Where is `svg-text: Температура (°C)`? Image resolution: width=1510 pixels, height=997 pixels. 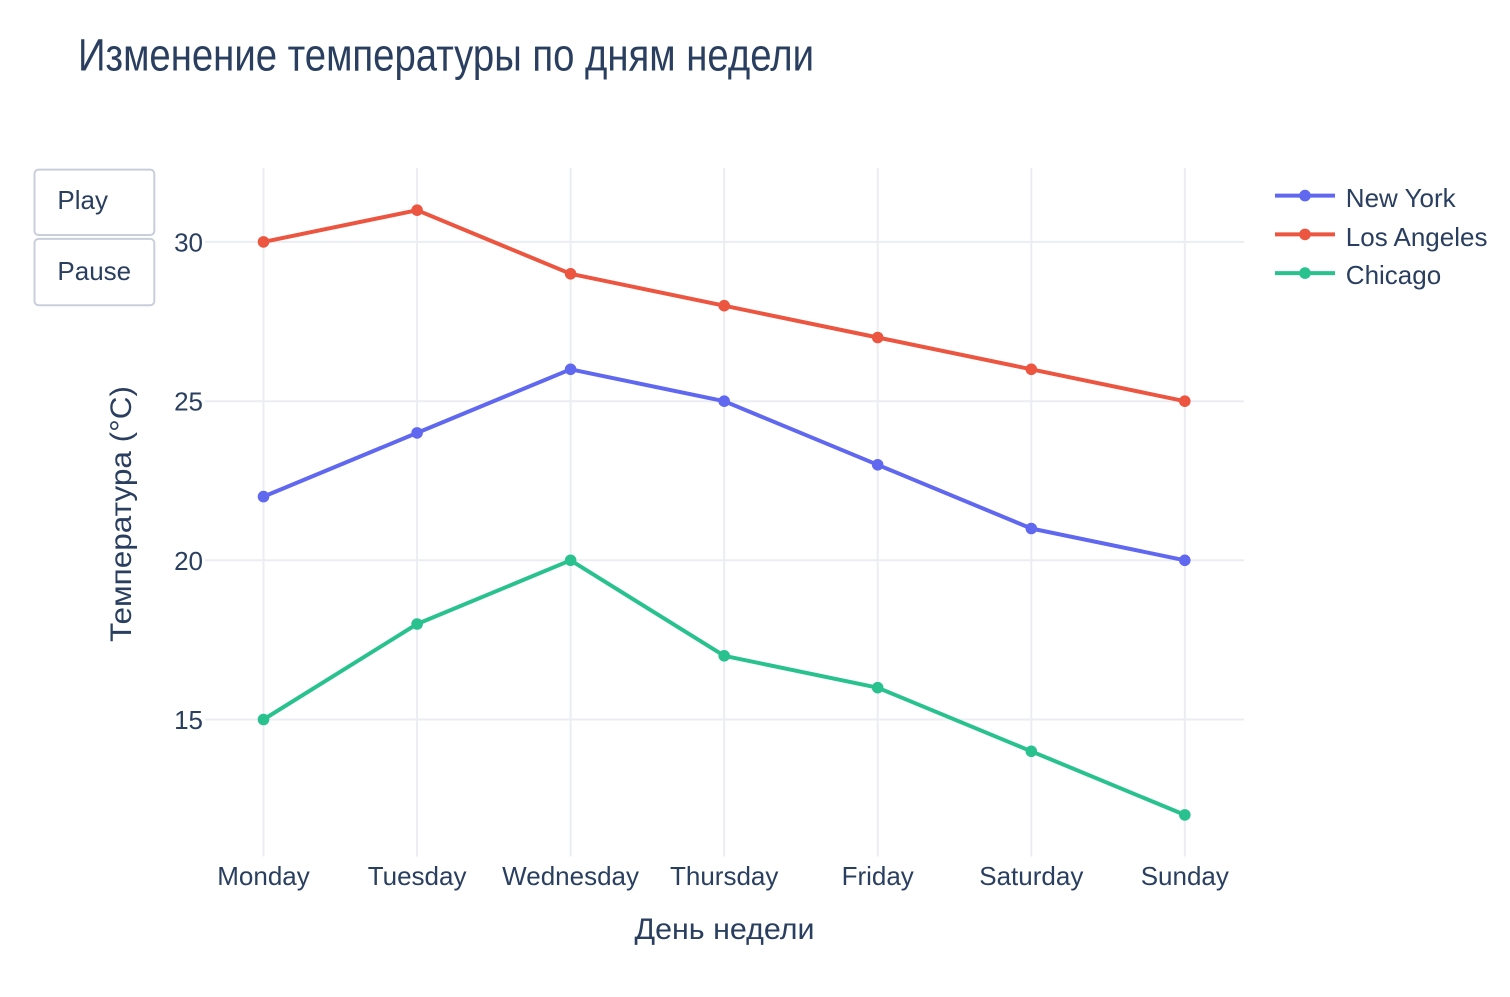
svg-text: Температура (°C) is located at coordinates (121, 514).